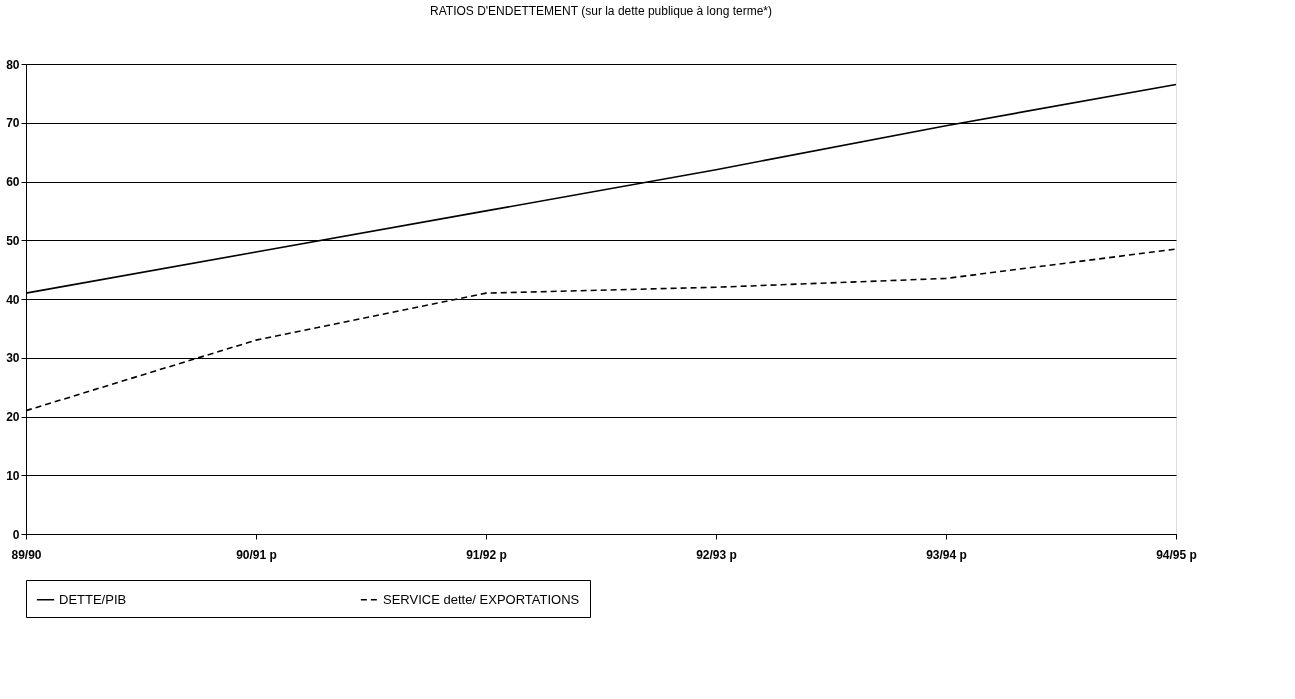 The image size is (1295, 699). What do you see at coordinates (93, 599) in the screenshot?
I see `legend-label: DETTE/PIB` at bounding box center [93, 599].